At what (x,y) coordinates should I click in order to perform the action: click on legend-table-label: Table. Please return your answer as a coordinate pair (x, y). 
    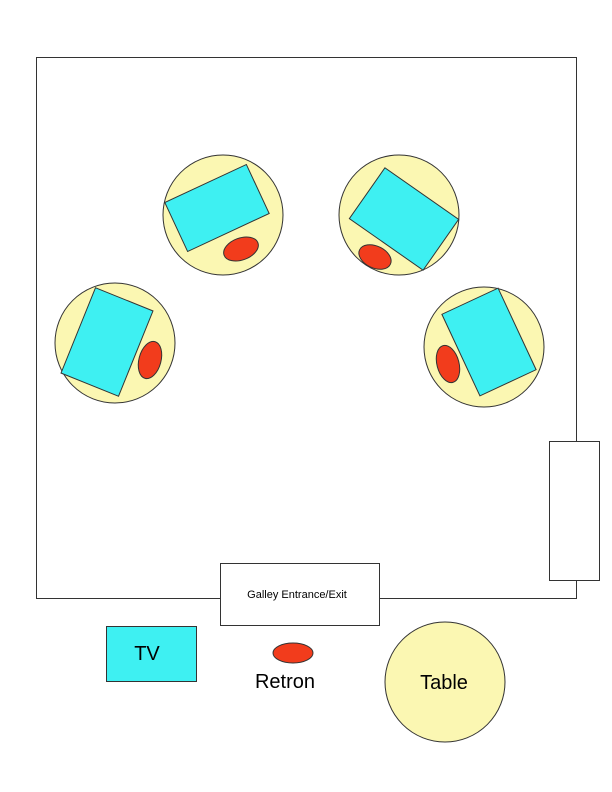
    Looking at the image, I should click on (444, 683).